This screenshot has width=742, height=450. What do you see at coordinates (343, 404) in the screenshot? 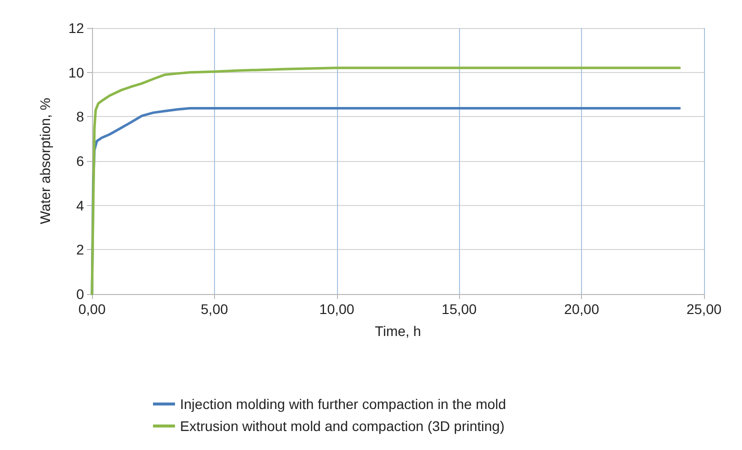
I see `legend-label: Injection molding with further compaction in the mold` at bounding box center [343, 404].